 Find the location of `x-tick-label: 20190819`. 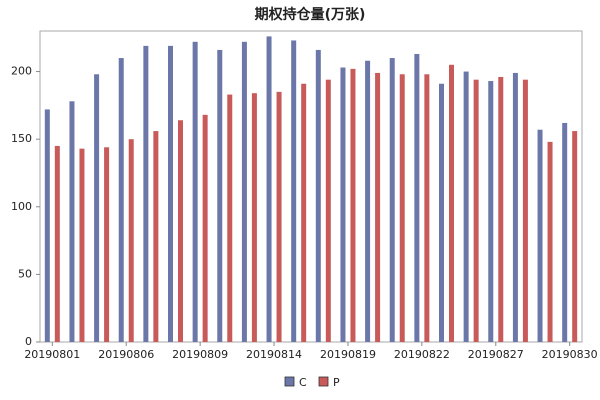

x-tick-label: 20190819 is located at coordinates (348, 354).